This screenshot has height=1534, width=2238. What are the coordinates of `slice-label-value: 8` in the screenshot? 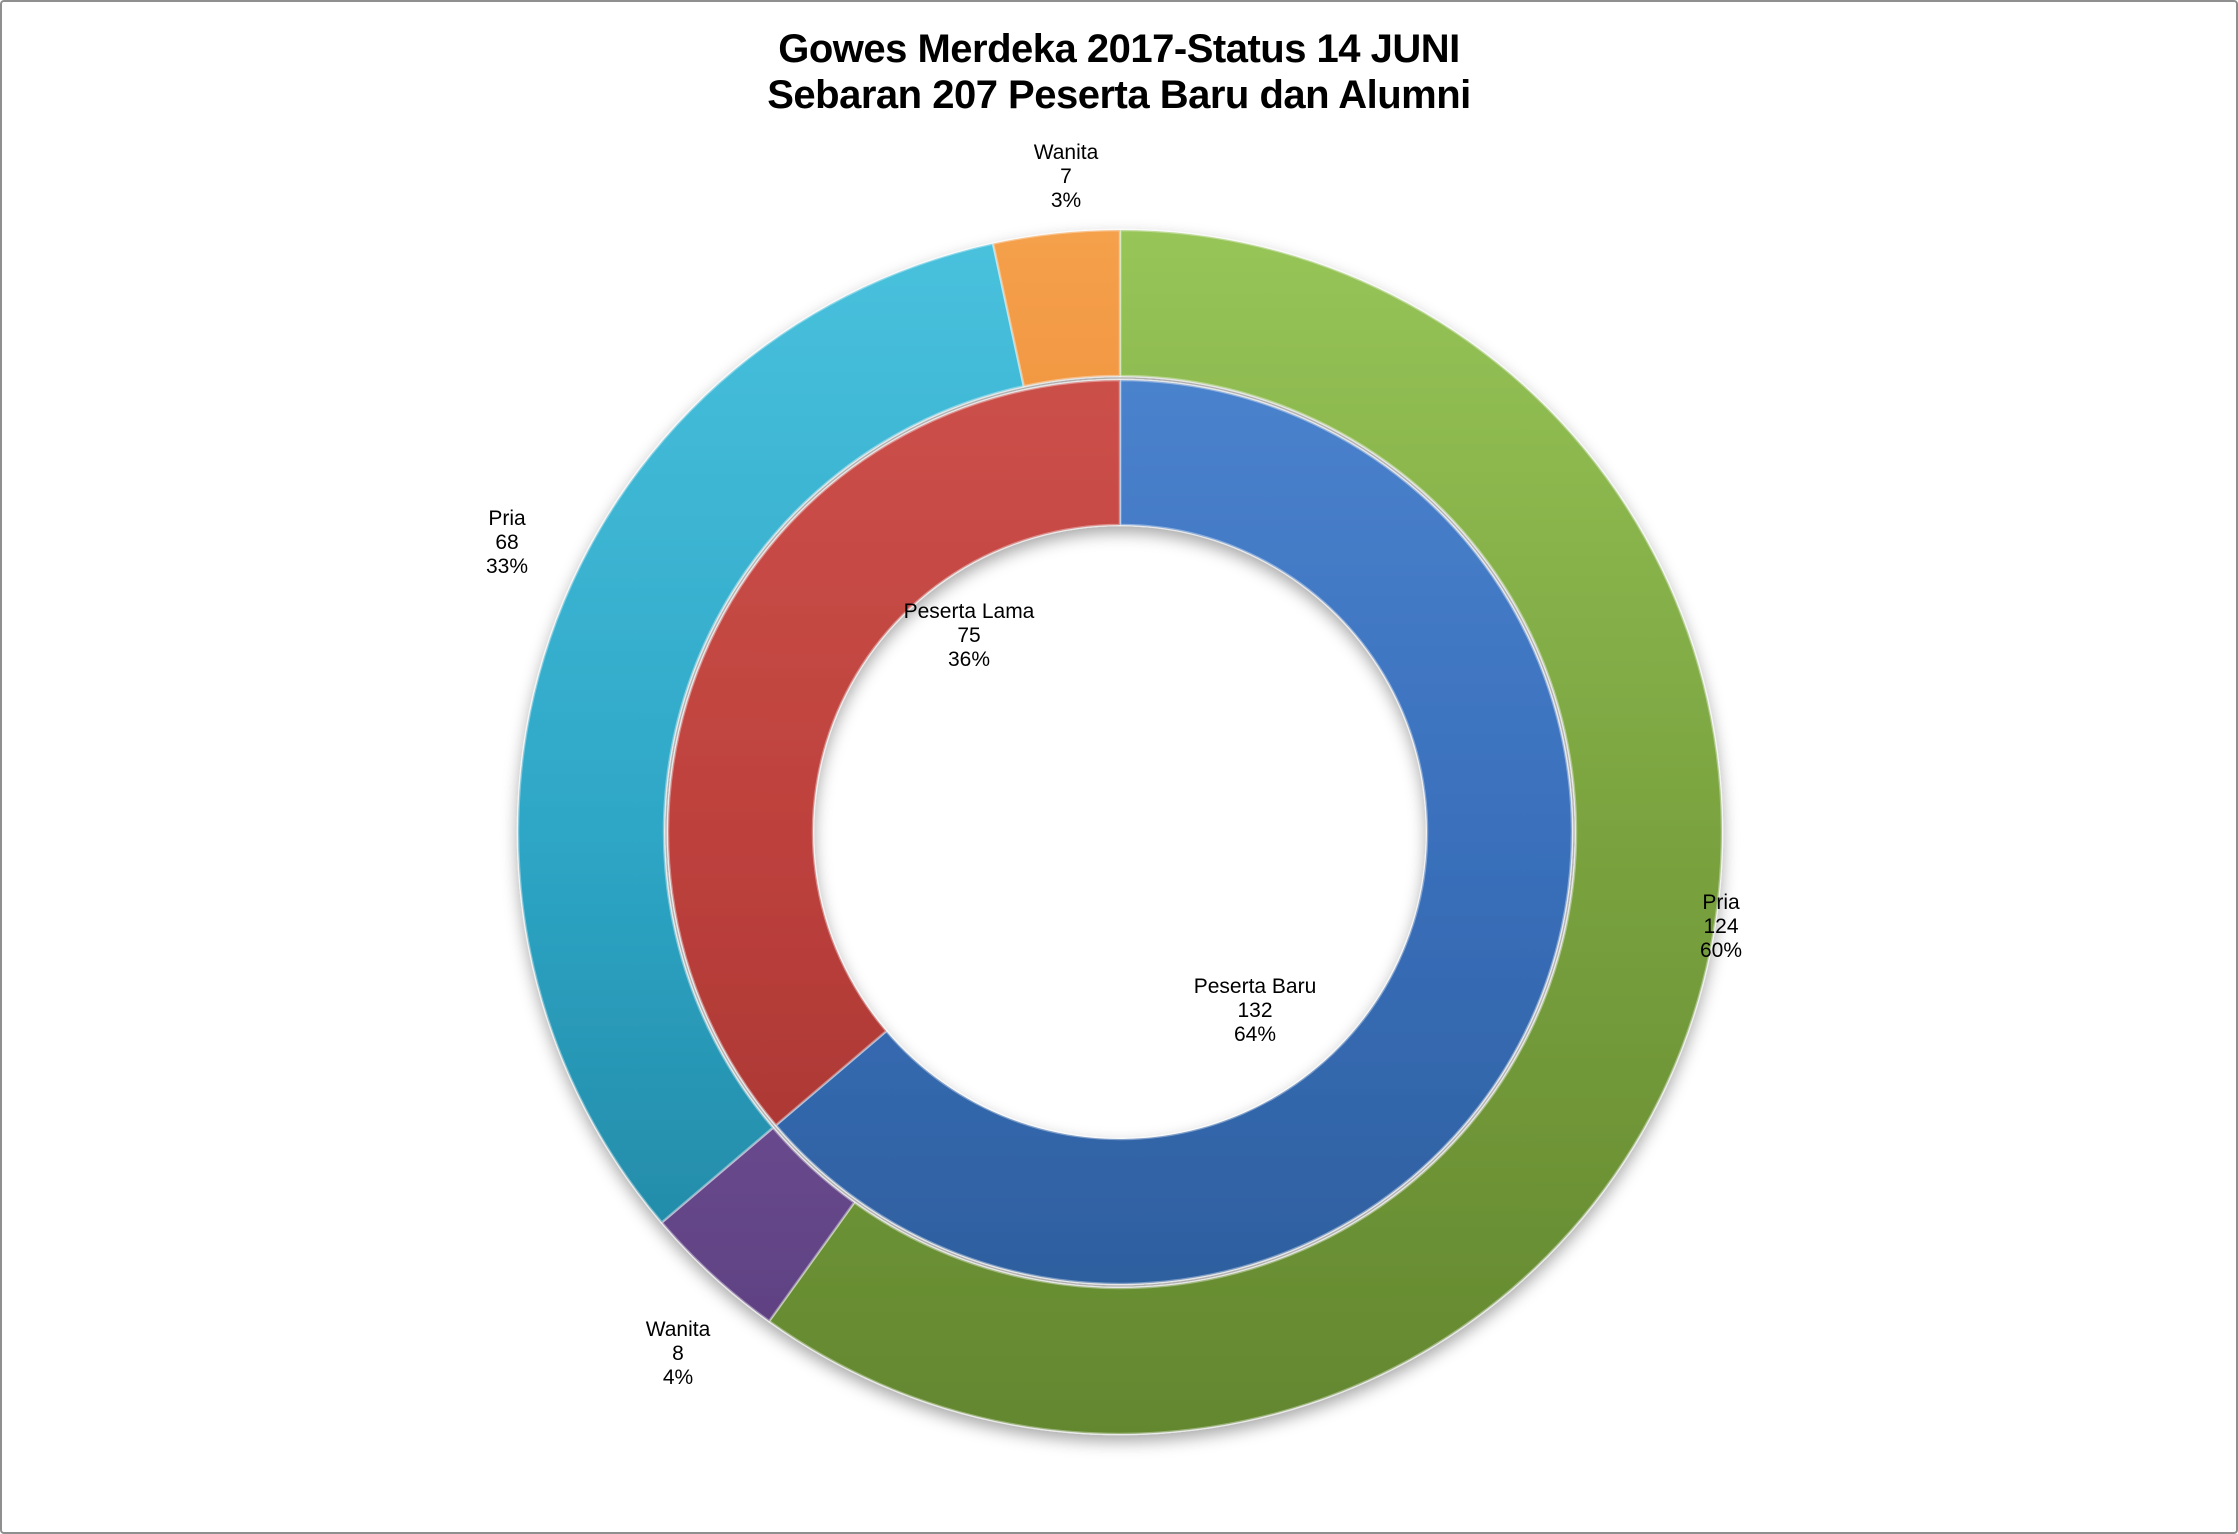 It's located at (678, 1353).